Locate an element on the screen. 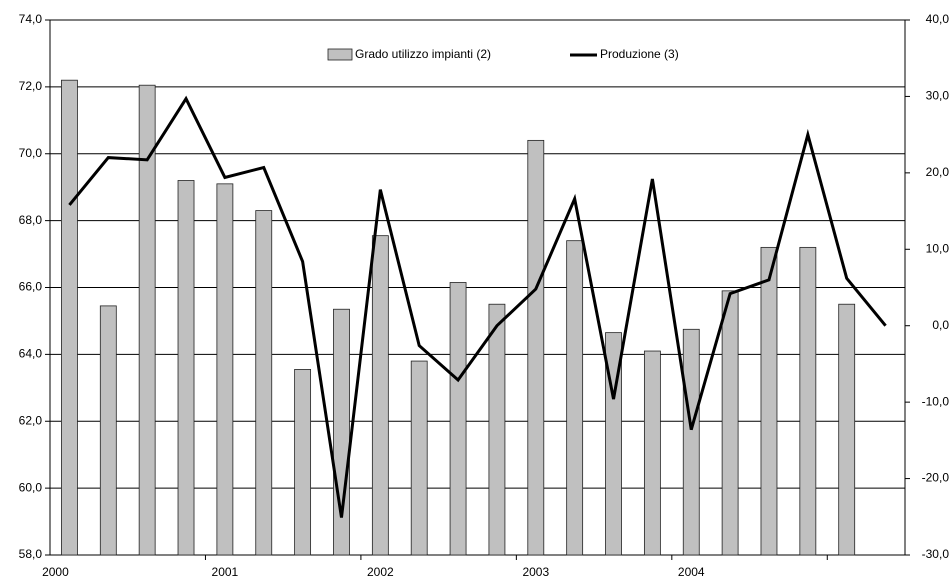 This screenshot has width=951, height=582. y2-tick-label: 20,0 is located at coordinates (938, 172).